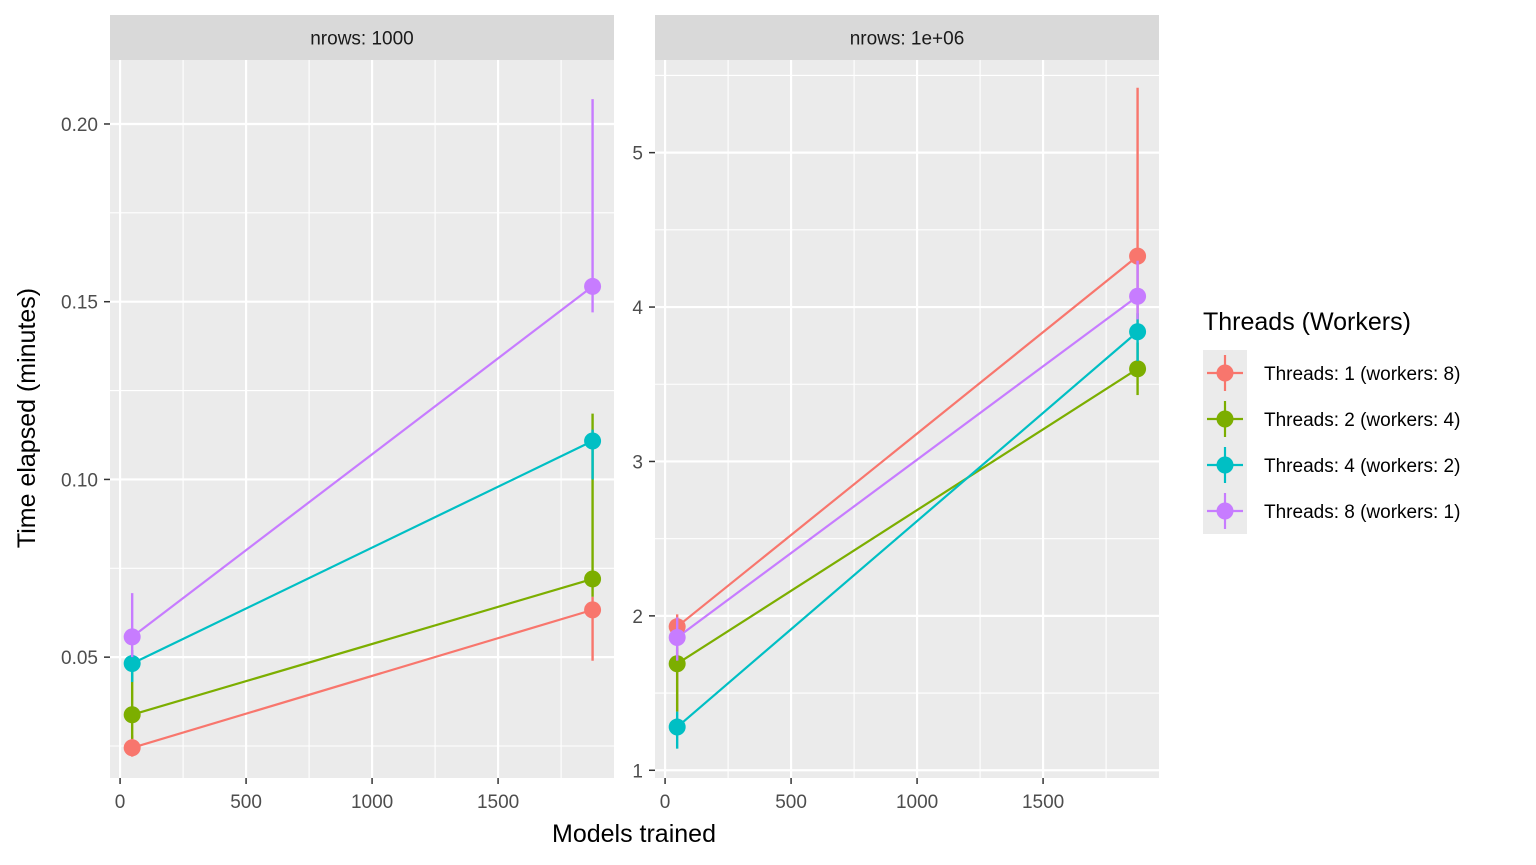 This screenshot has height=865, width=1536. What do you see at coordinates (1307, 322) in the screenshot?
I see `legend-title: Threads (Workers)` at bounding box center [1307, 322].